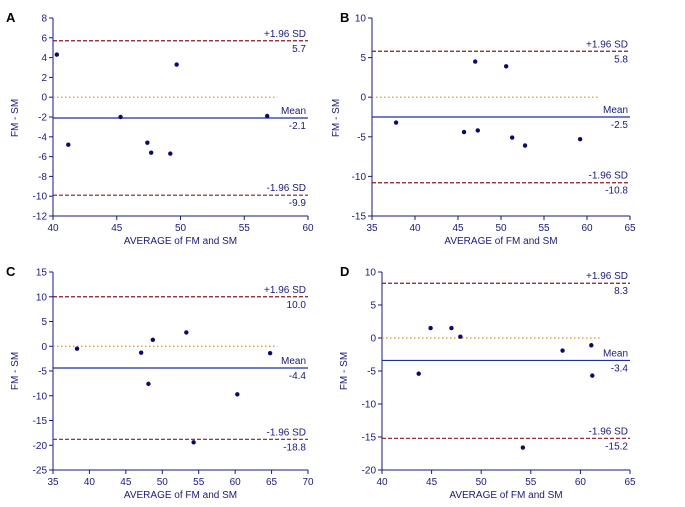 This screenshot has width=685, height=507. Describe the element at coordinates (40, 217) in the screenshot. I see `y-tick-label: -12` at that location.